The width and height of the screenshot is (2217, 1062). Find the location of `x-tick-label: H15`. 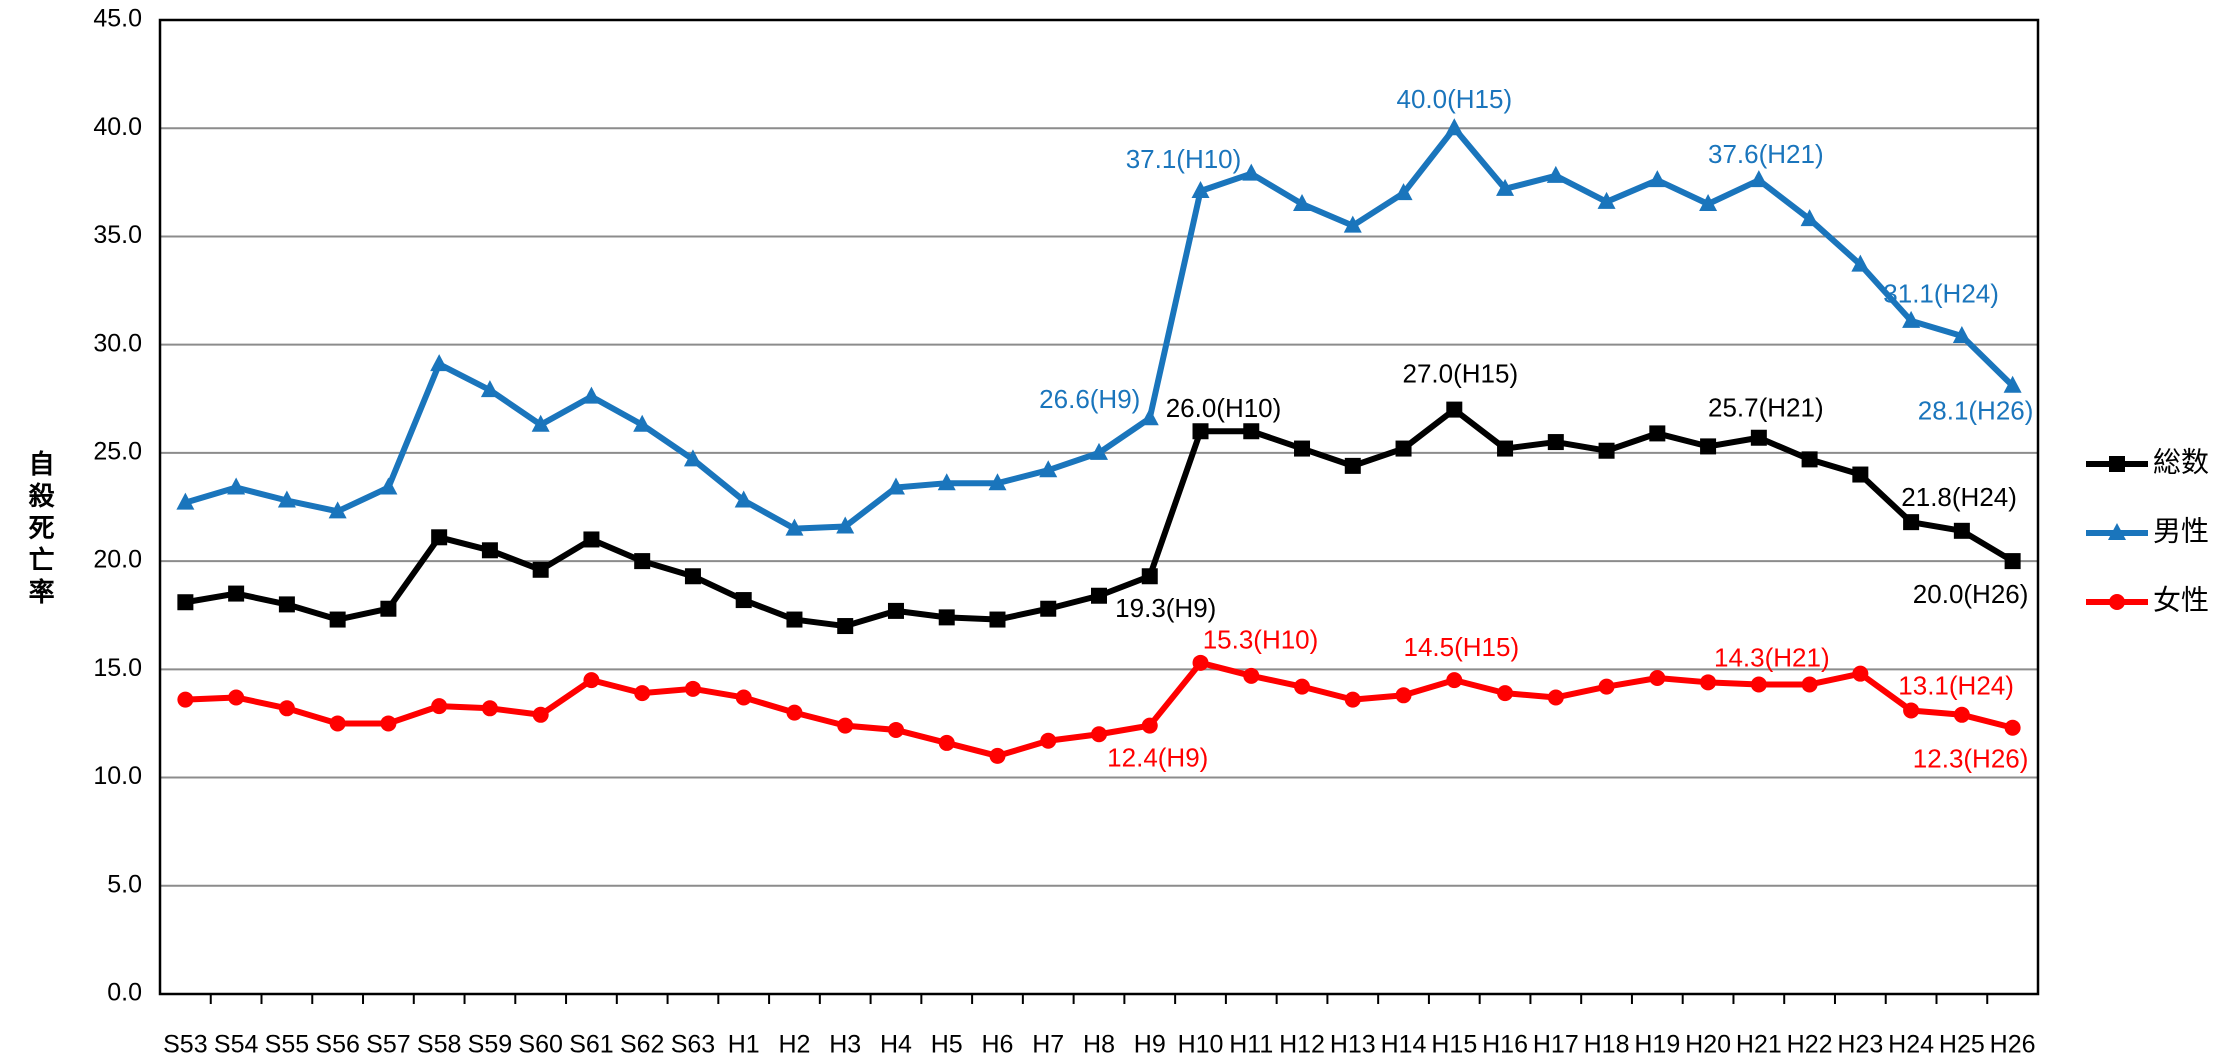

x-tick-label: H15 is located at coordinates (1454, 1045).